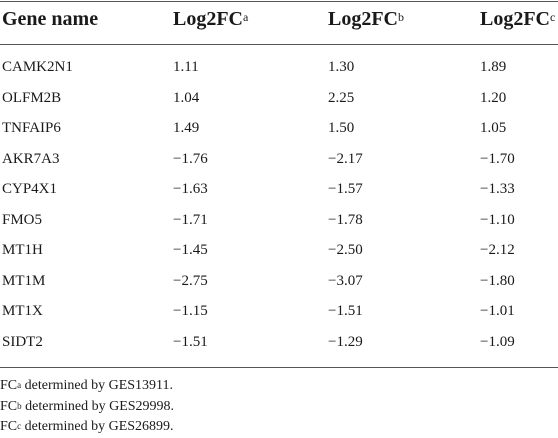  Describe the element at coordinates (186, 128) in the screenshot. I see `cell-log2fc-a: 1.49` at that location.